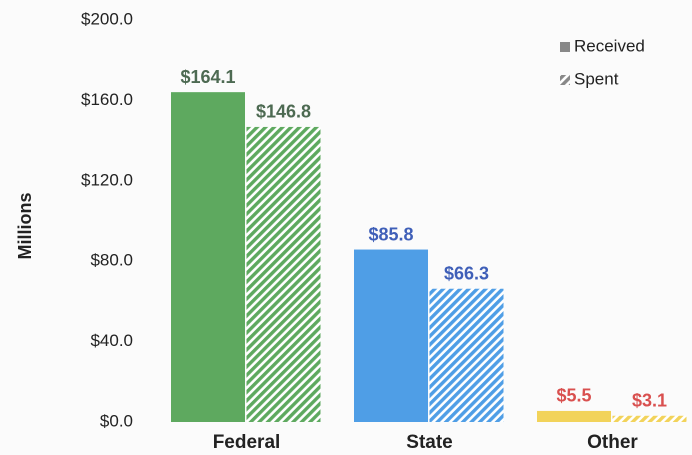 Image resolution: width=692 pixels, height=455 pixels. I want to click on y-axis-label: Millions, so click(25, 226).